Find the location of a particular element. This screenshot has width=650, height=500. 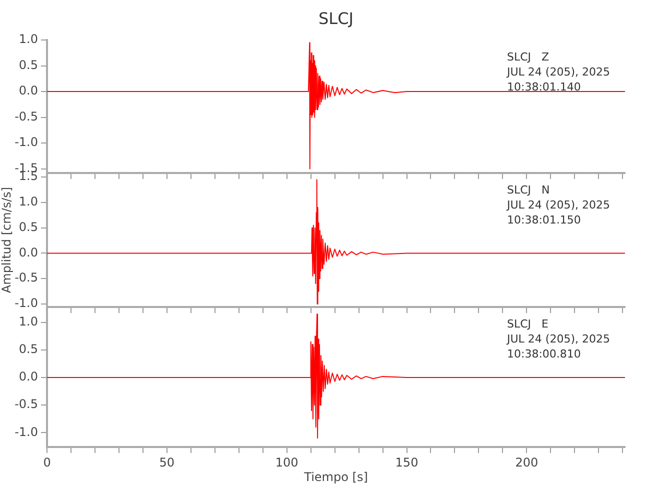

annotation: SLCJ Z is located at coordinates (528, 57).